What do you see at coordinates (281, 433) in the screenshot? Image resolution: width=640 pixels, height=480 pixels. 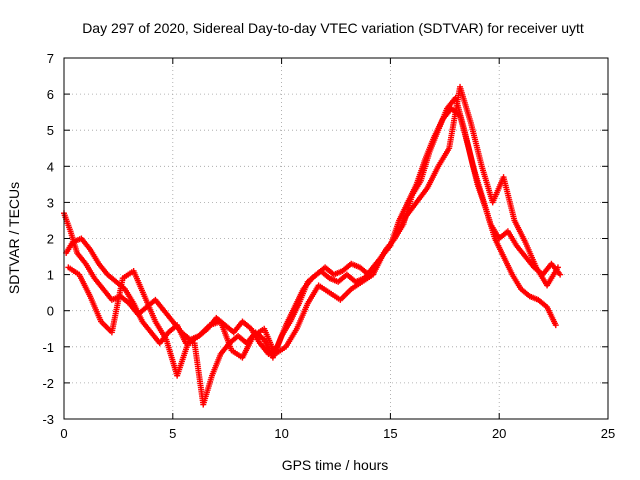 I see `x-tick-label: 10` at bounding box center [281, 433].